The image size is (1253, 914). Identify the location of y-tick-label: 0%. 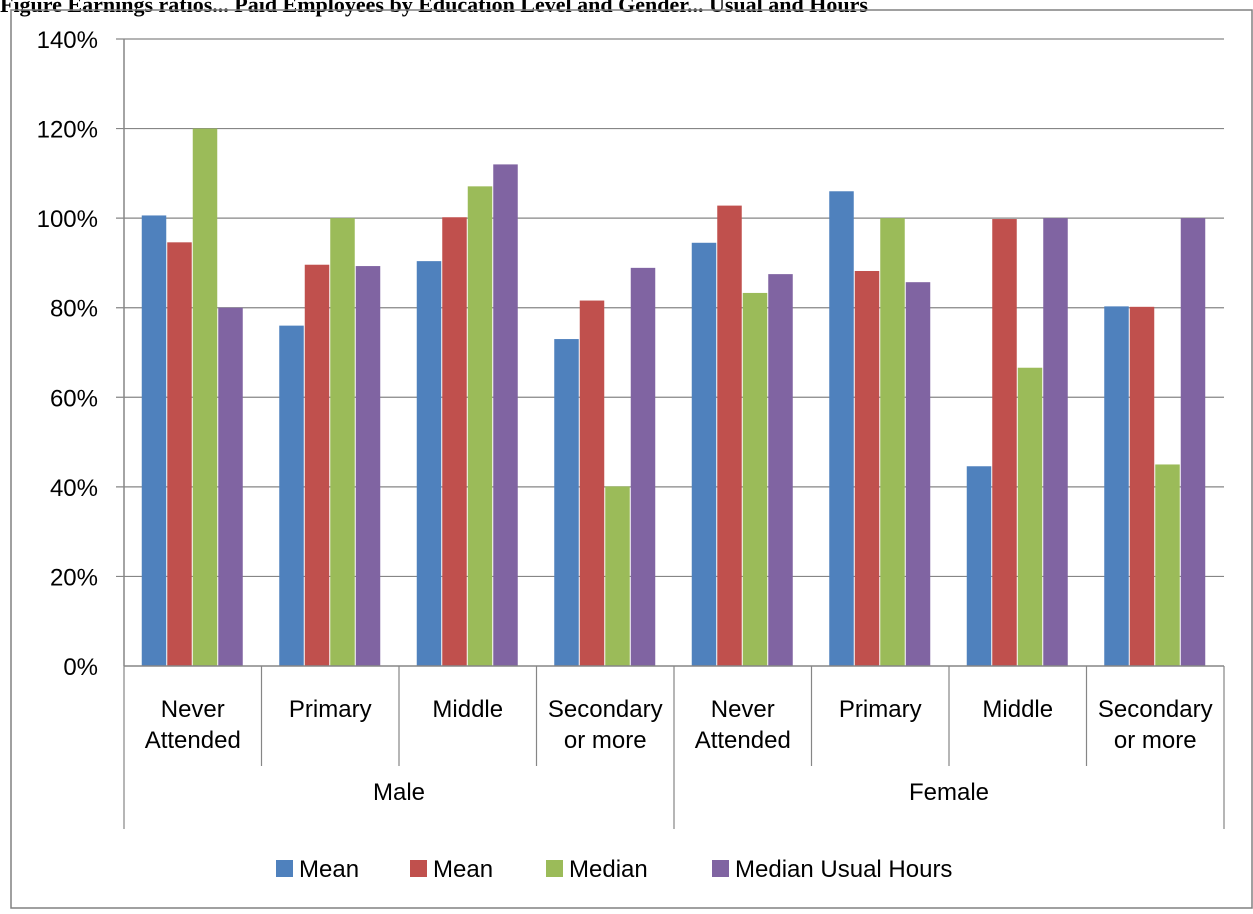
(80, 667).